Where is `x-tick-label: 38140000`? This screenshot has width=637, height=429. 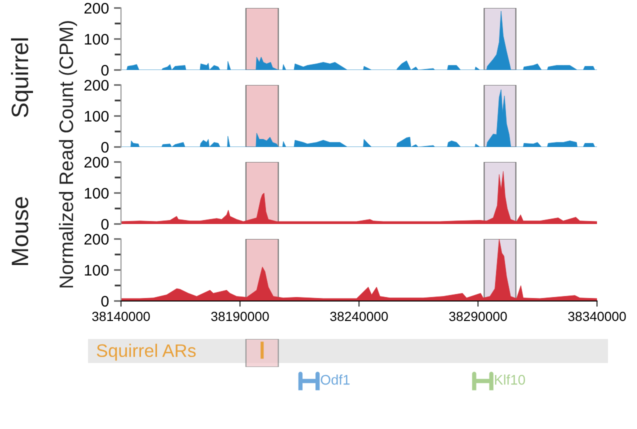
x-tick-label: 38140000 is located at coordinates (121, 317).